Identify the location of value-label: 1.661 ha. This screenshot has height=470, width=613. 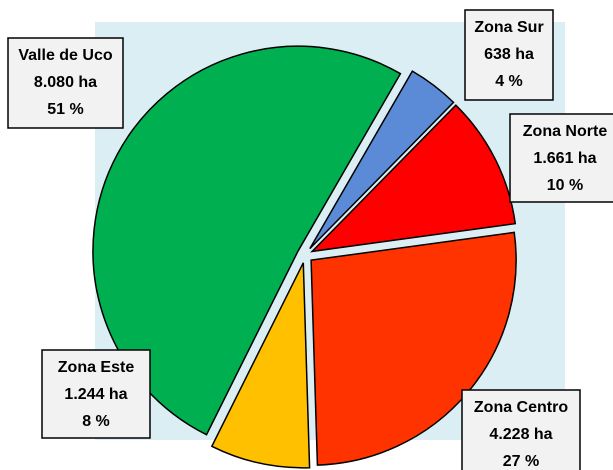
(564, 158).